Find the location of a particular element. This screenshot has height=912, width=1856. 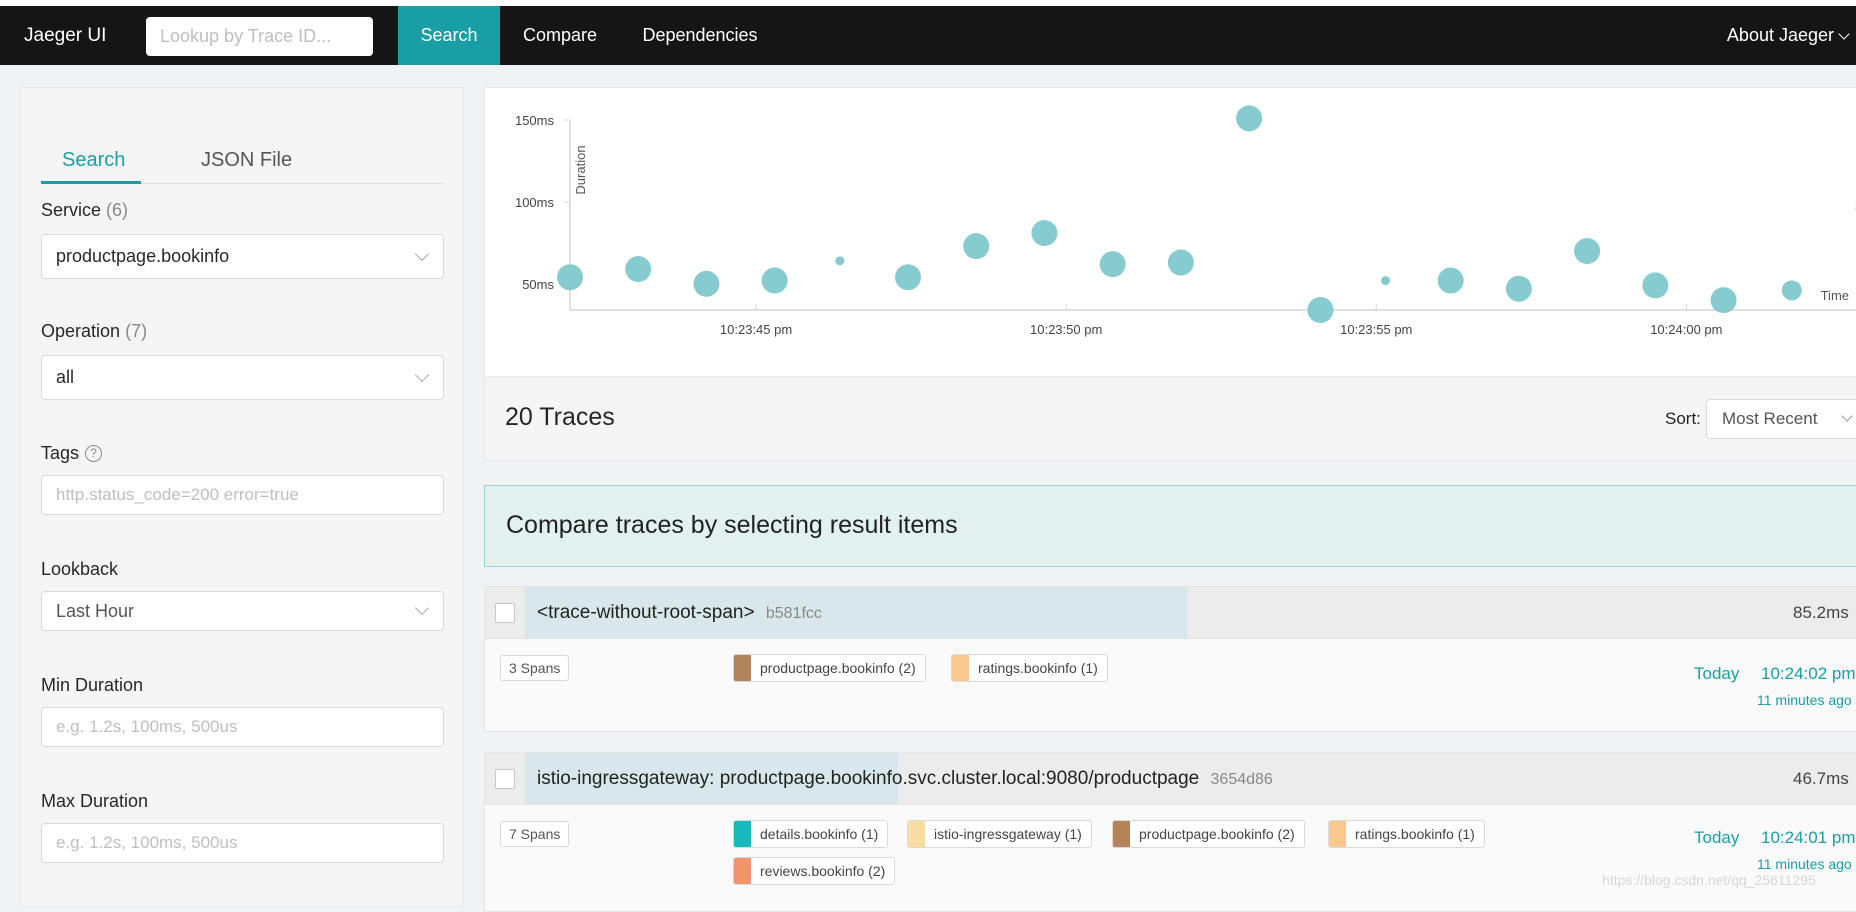

sort-value: Most Recent is located at coordinates (1769, 418).